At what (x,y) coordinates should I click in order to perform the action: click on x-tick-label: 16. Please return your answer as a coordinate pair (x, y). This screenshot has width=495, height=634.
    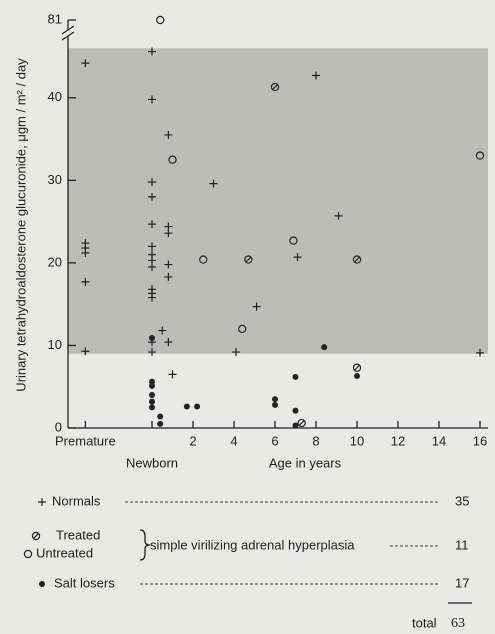
    Looking at the image, I should click on (480, 440).